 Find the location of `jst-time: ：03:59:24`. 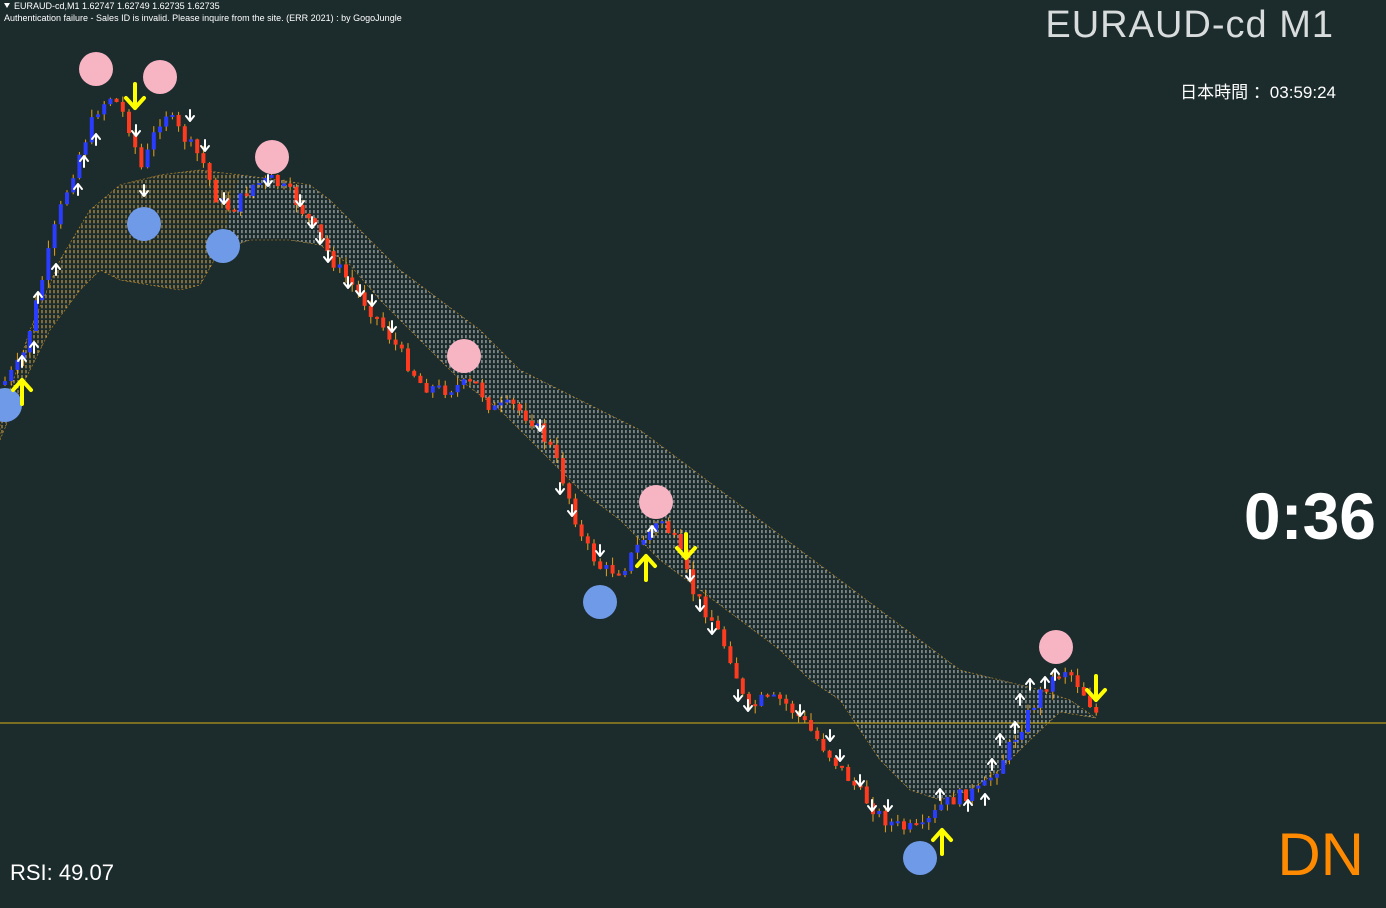

jst-time: ：03:59:24 is located at coordinates (1294, 92).